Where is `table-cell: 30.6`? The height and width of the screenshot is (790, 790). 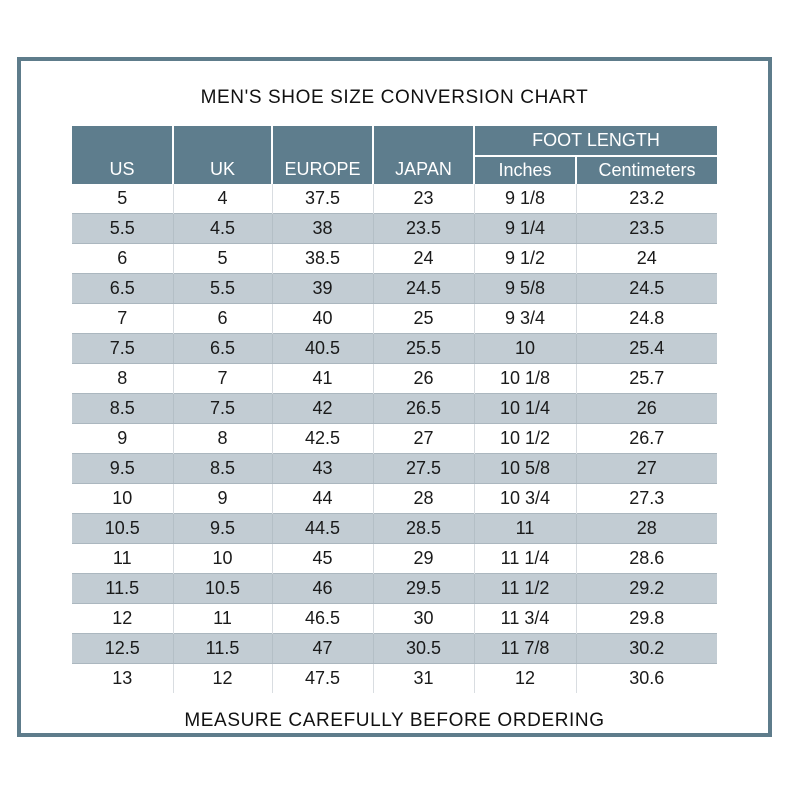 table-cell: 30.6 is located at coordinates (646, 678).